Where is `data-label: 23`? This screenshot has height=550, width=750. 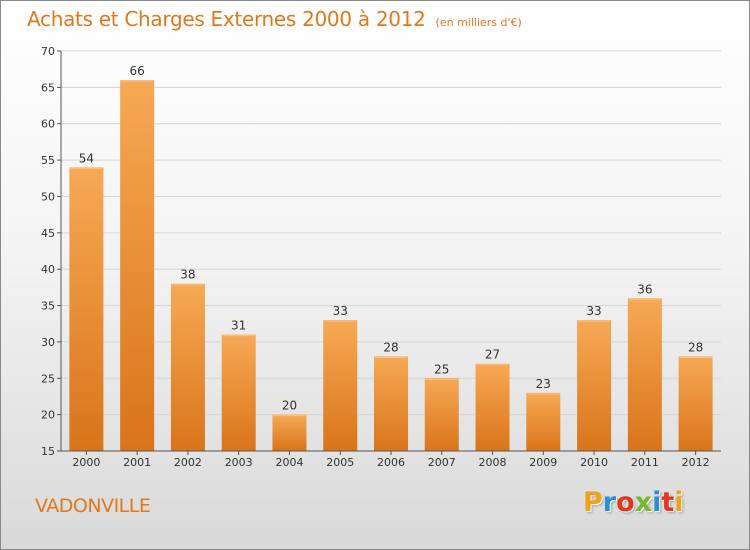
data-label: 23 is located at coordinates (543, 384).